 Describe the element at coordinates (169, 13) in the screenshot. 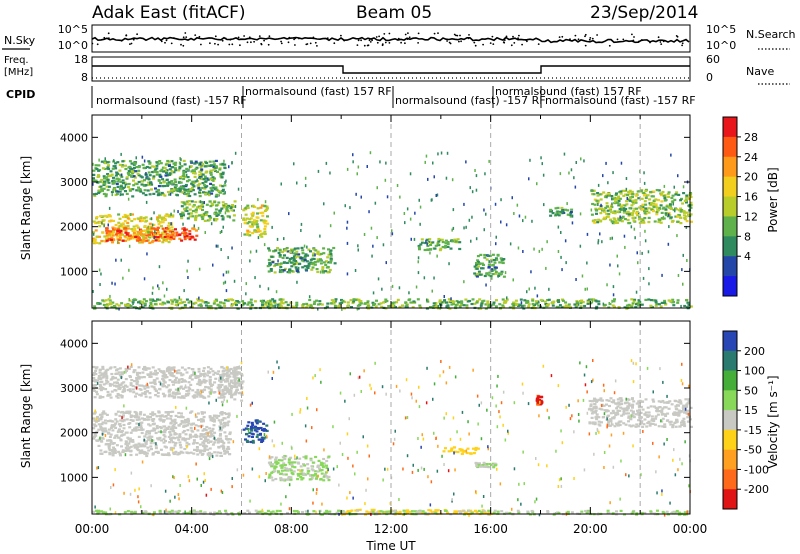

I see `station-title: Adak East (fitACF)` at that location.